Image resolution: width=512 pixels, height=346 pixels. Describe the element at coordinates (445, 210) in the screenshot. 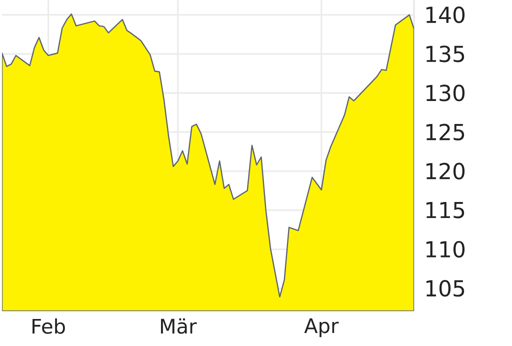

I see `y-tick-label: 115` at that location.